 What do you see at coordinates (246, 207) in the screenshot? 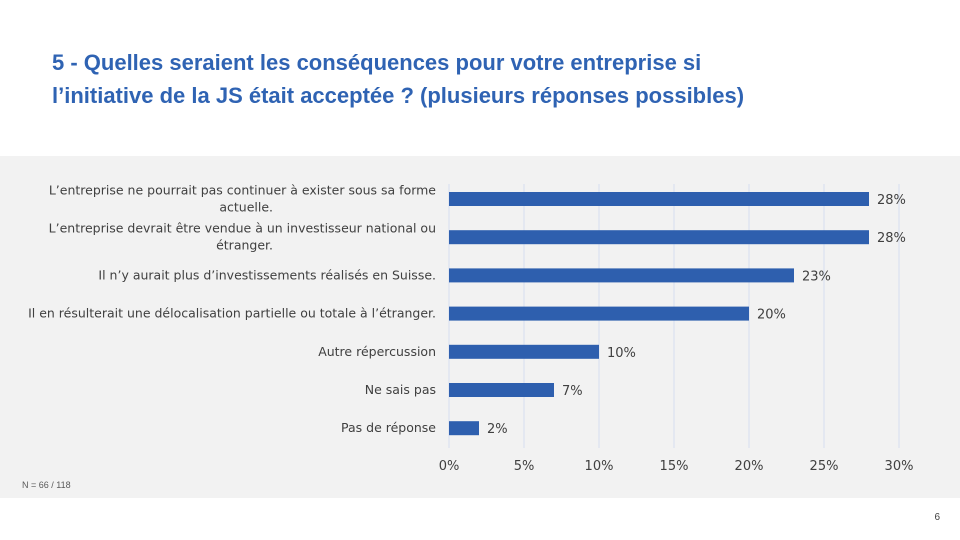
I see `category-label-line: actuelle.` at bounding box center [246, 207].